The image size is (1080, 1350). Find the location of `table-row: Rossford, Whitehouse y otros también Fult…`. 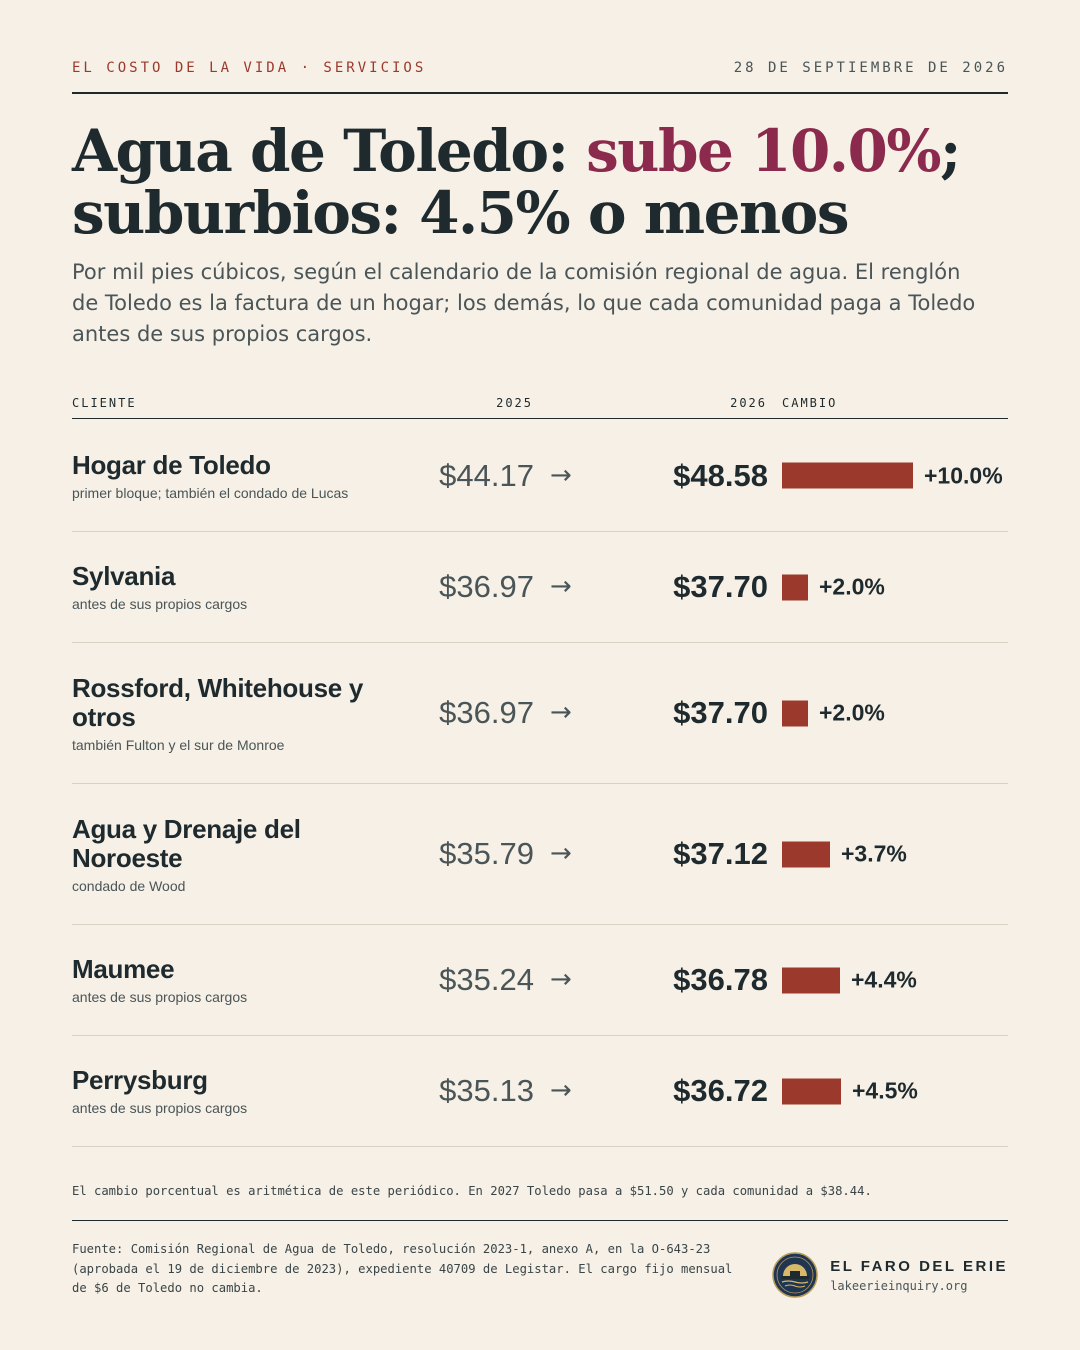

table-row: Rossford, Whitehouse y otros también Fult… is located at coordinates (540, 713).